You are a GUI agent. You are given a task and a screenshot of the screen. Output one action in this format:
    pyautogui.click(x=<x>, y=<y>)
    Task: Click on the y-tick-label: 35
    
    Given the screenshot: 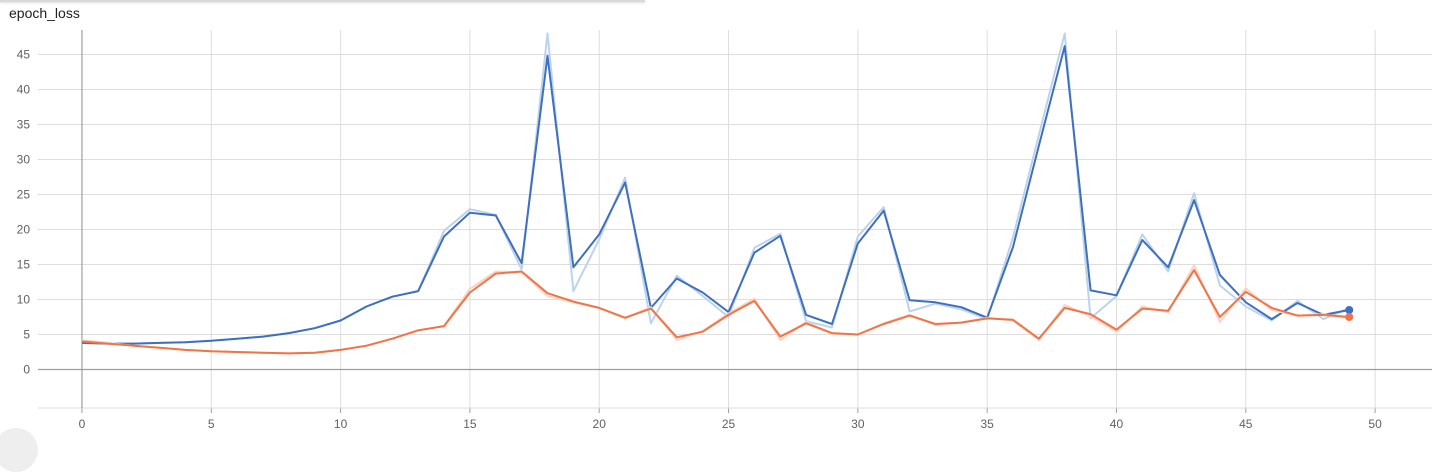 What is the action you would take?
    pyautogui.click(x=24, y=125)
    